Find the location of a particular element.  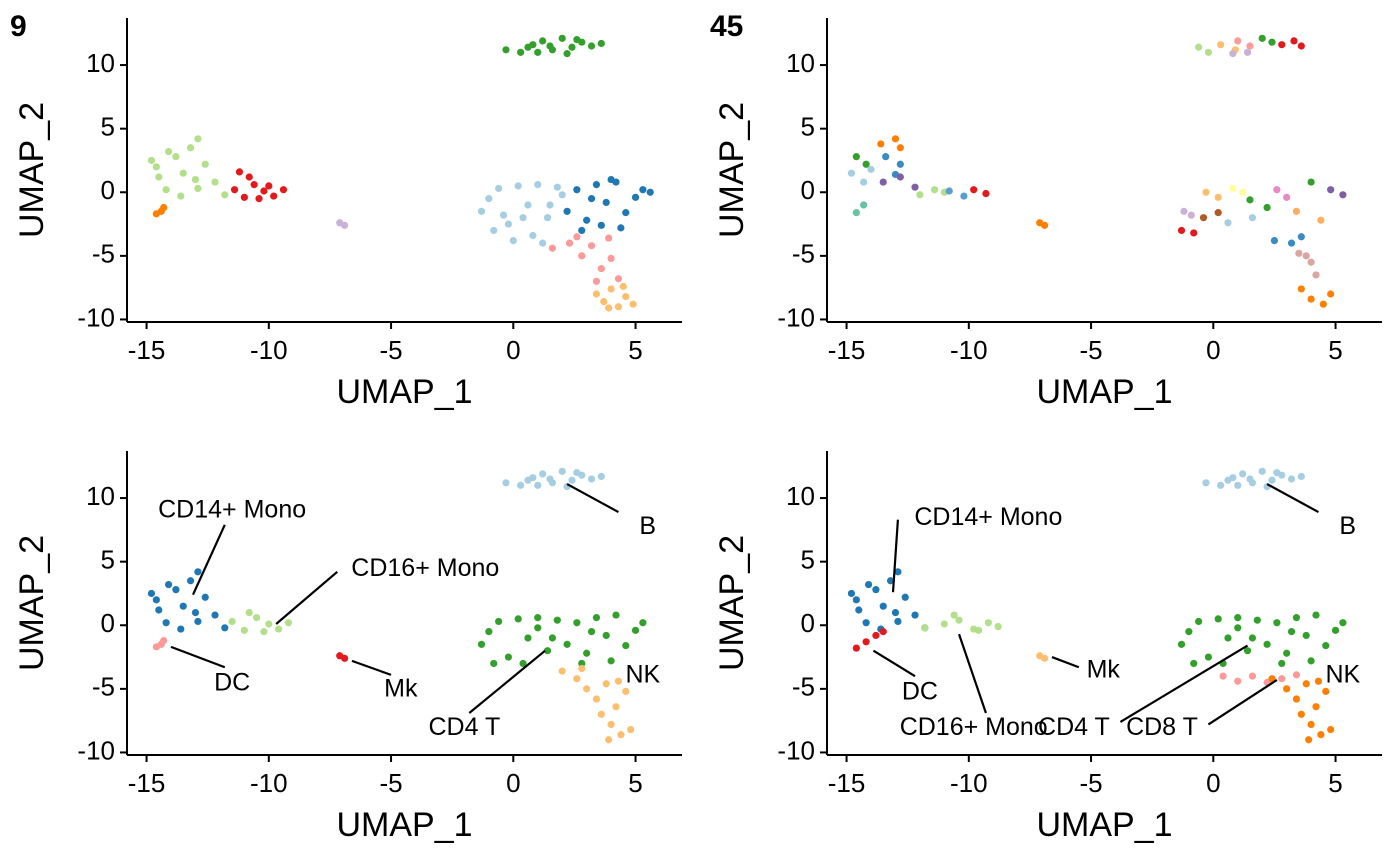

panel-title: 45 is located at coordinates (726, 26).